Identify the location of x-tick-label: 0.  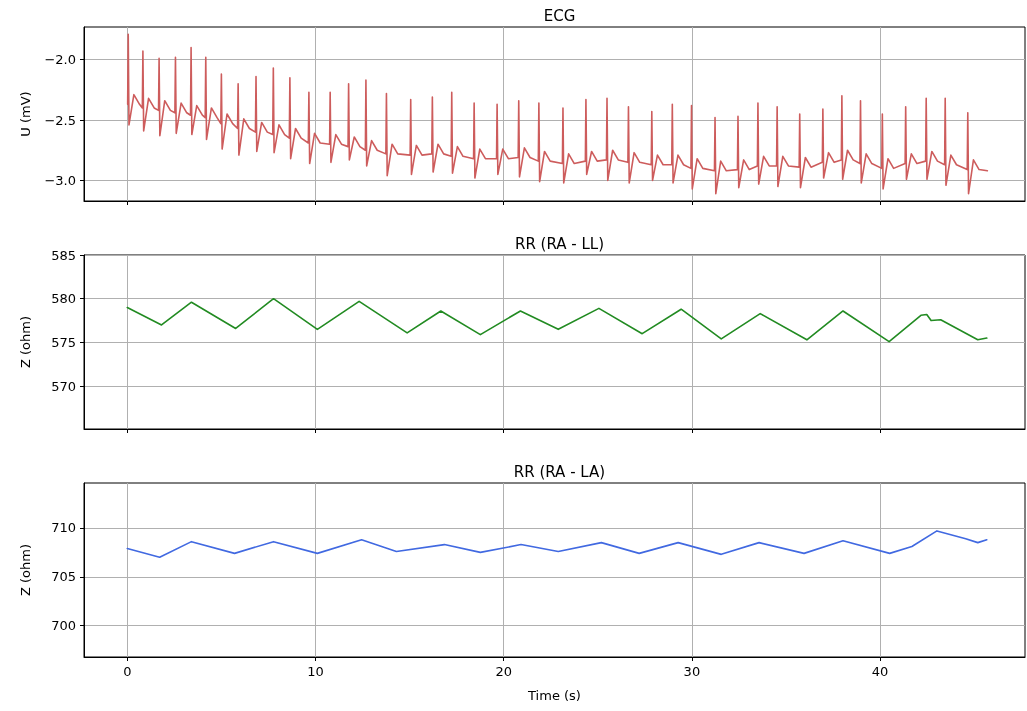
(127, 671).